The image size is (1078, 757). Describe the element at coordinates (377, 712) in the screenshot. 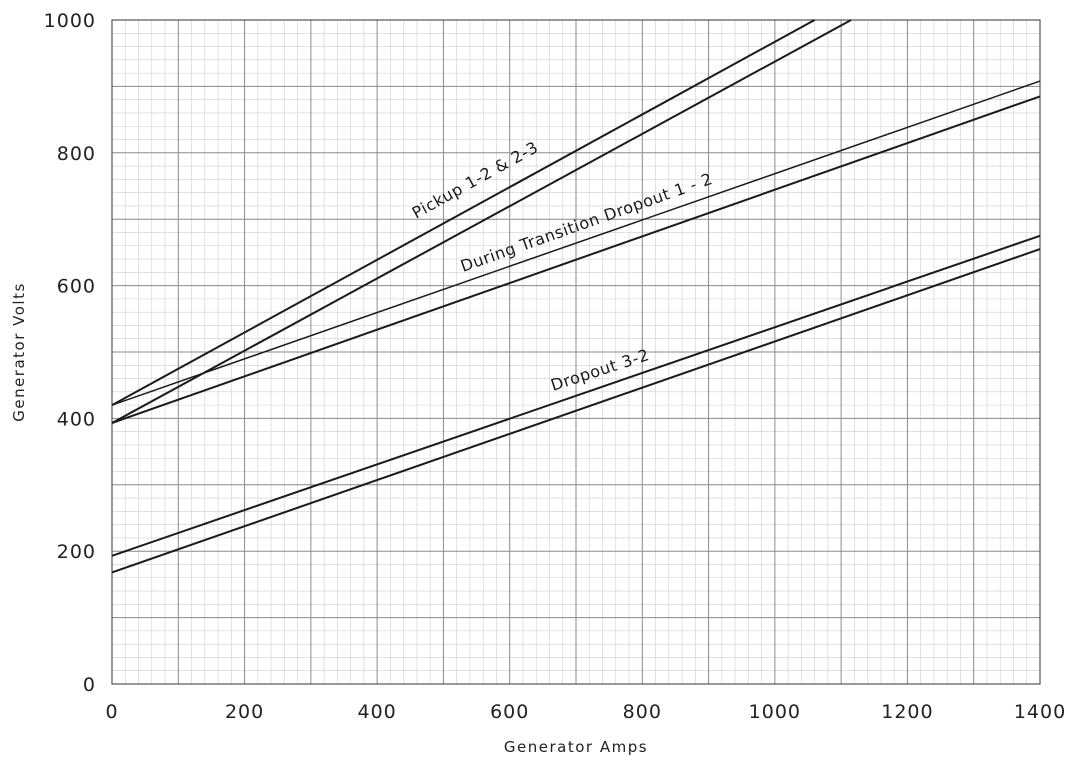

I see `x-tick-label: 400` at that location.